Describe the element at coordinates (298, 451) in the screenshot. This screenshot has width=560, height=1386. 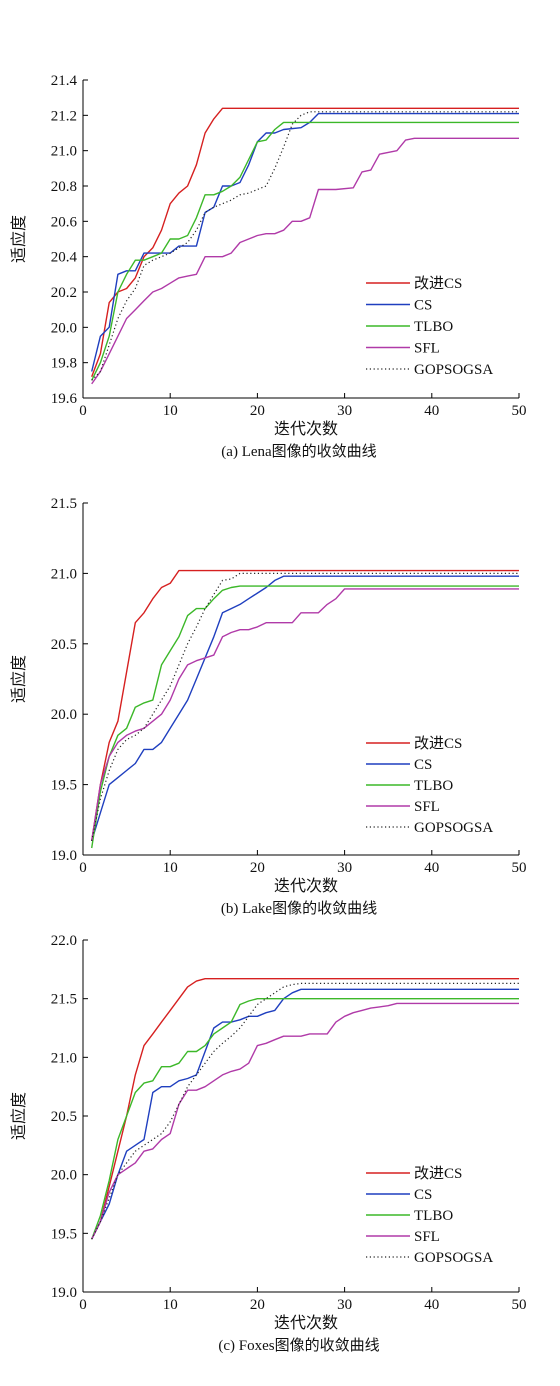
I see `chart-caption: (a) Lena图像的收敛曲线` at that location.